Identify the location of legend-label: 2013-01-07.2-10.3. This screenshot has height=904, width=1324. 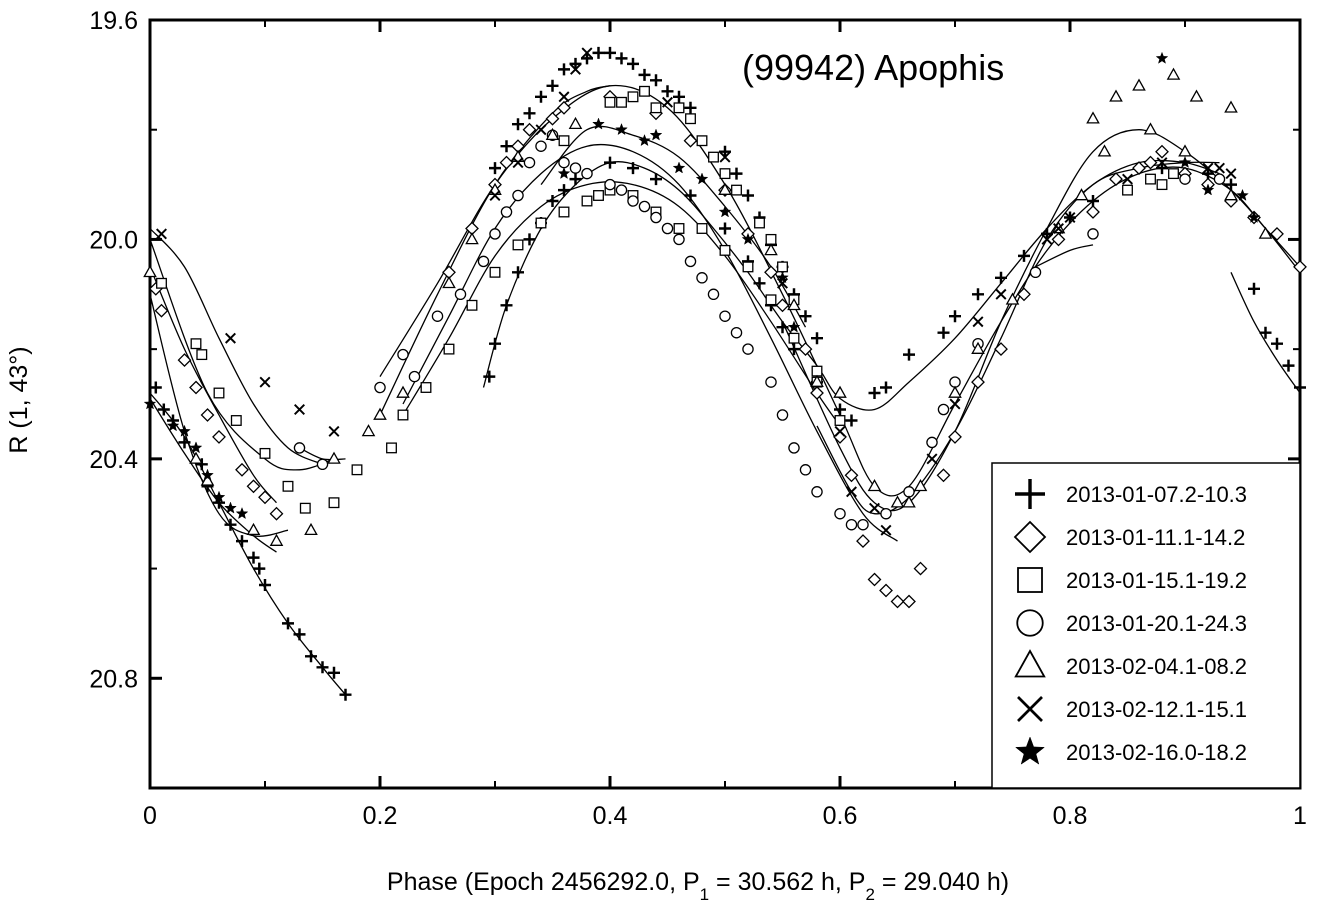
(1156, 494).